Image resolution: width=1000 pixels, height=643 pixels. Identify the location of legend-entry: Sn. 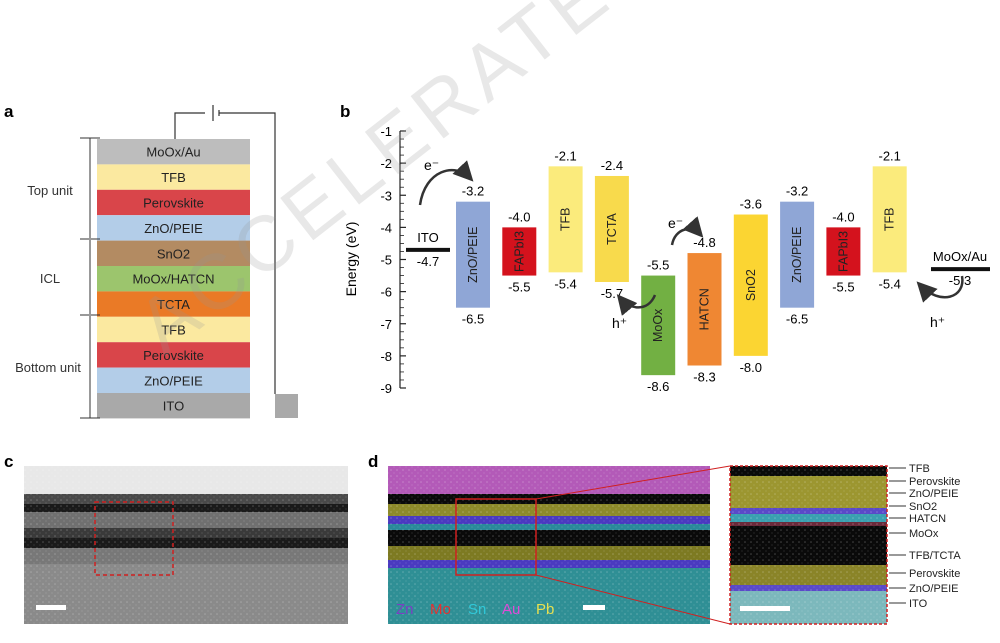
(477, 609).